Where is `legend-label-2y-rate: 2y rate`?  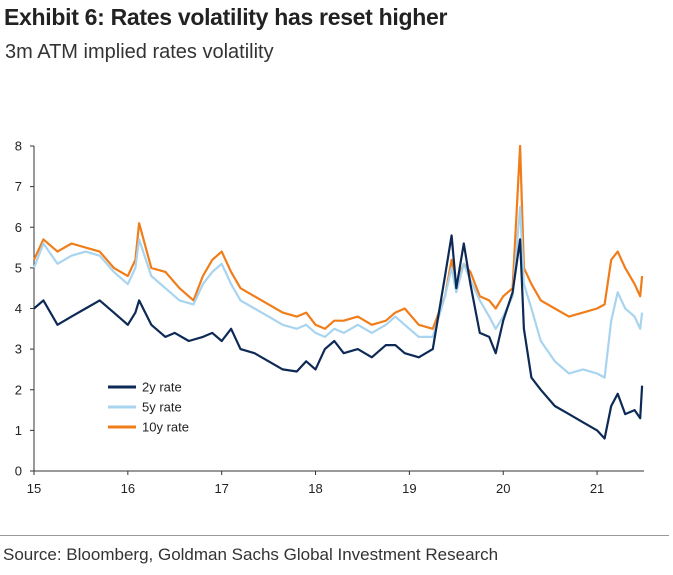 legend-label-2y-rate: 2y rate is located at coordinates (162, 387).